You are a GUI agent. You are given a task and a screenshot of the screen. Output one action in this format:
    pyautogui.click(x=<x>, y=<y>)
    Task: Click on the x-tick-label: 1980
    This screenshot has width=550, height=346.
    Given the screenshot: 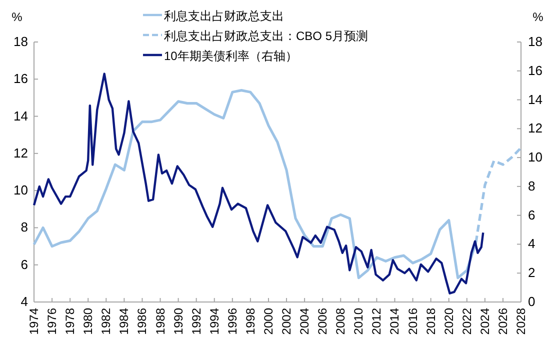 What is the action you would take?
    pyautogui.click(x=88, y=321)
    